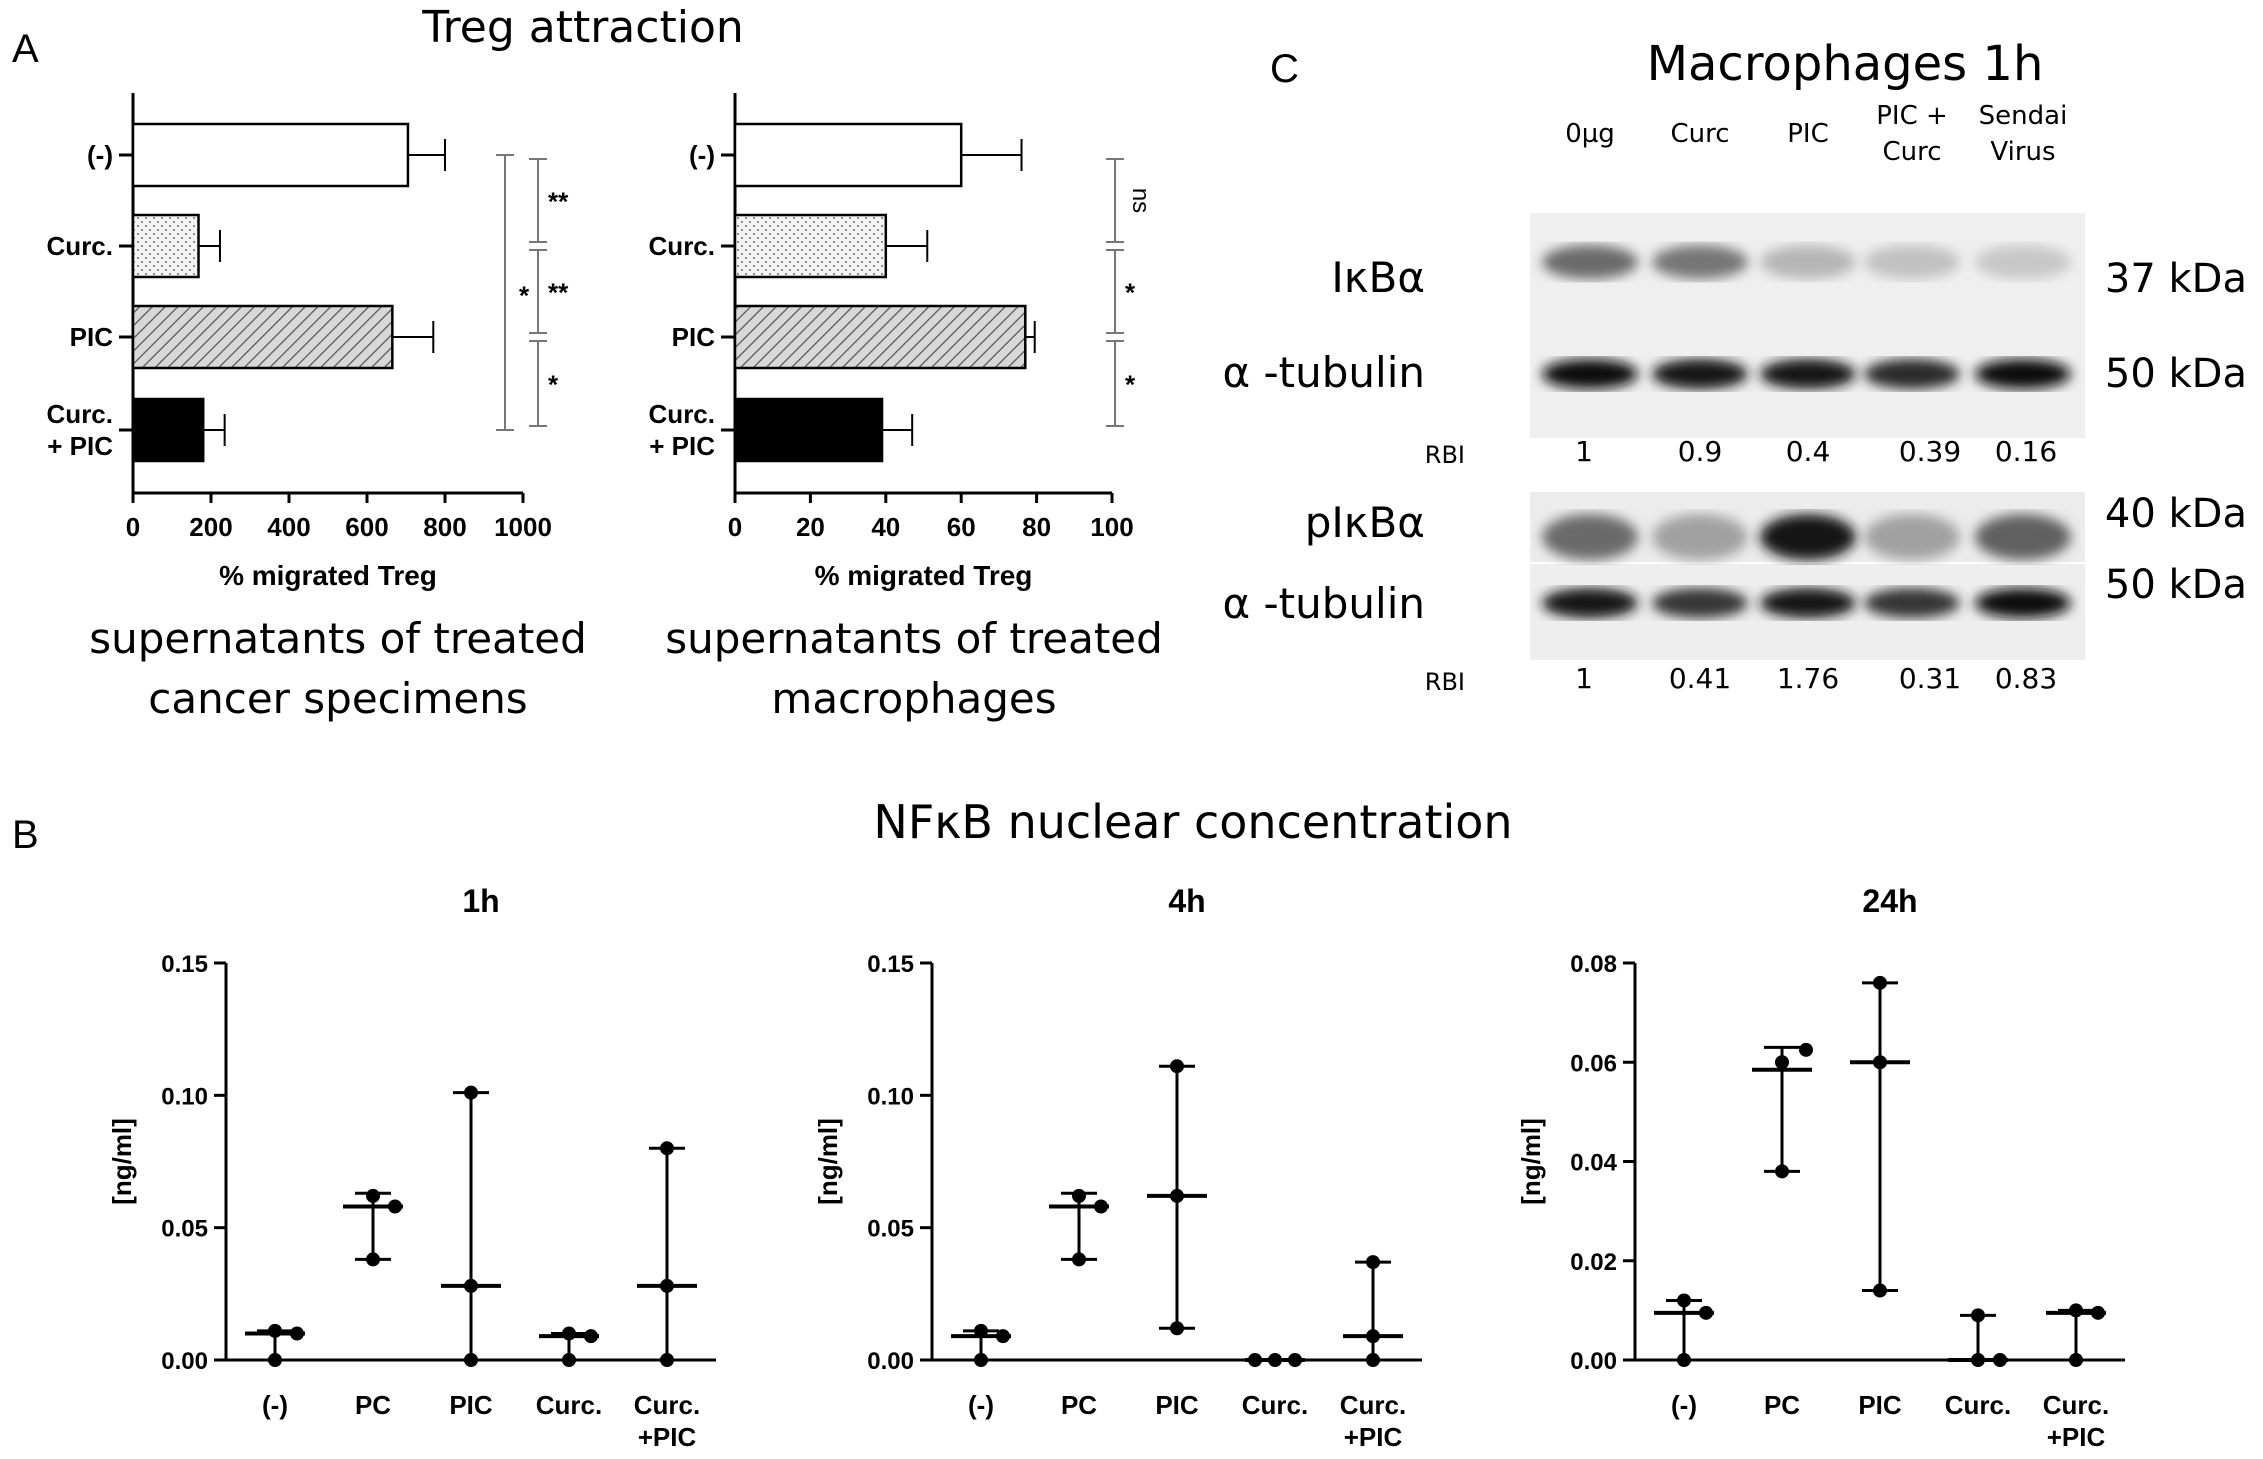  What do you see at coordinates (1808, 678) in the screenshot?
I see `rbi-value: 1.76` at bounding box center [1808, 678].